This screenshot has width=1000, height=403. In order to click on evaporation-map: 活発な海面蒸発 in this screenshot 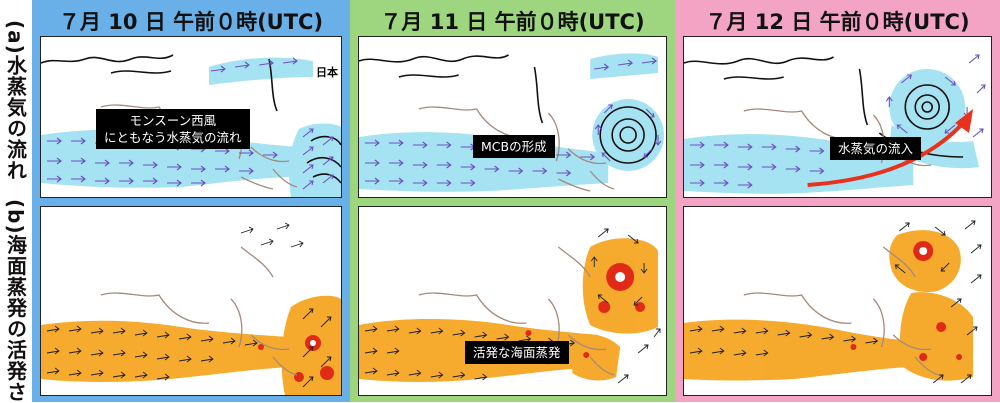, I will do `click(512, 301)`.